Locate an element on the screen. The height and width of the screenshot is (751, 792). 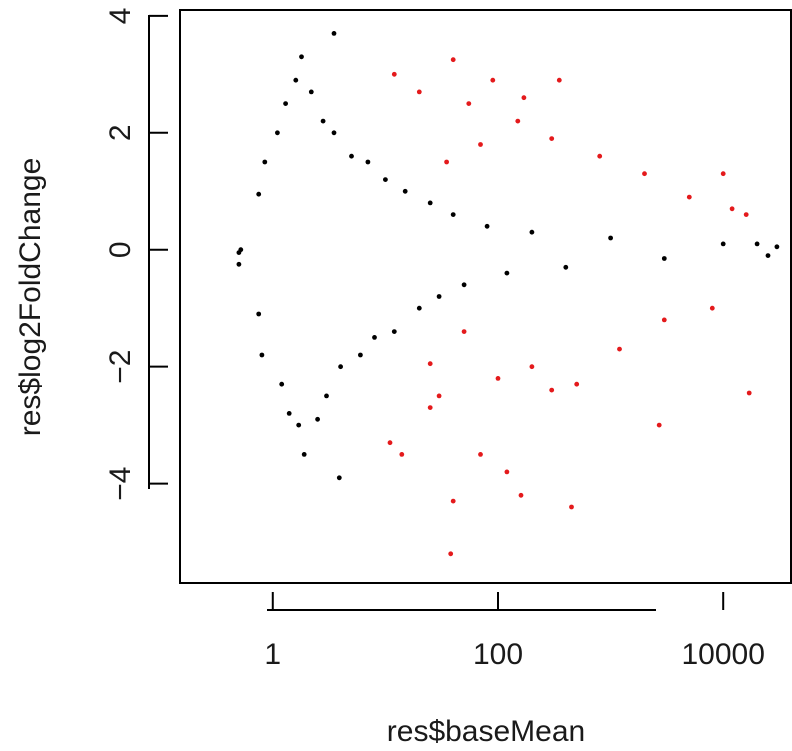
y-tick-label: 4 is located at coordinates (120, 16).